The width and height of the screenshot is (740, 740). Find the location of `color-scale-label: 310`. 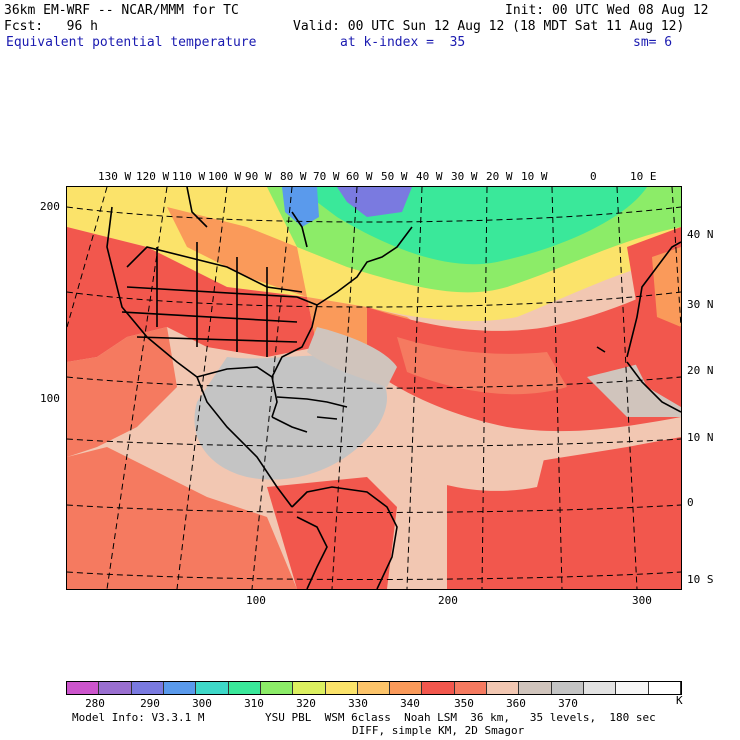

color-scale-label: 310 is located at coordinates (254, 703).